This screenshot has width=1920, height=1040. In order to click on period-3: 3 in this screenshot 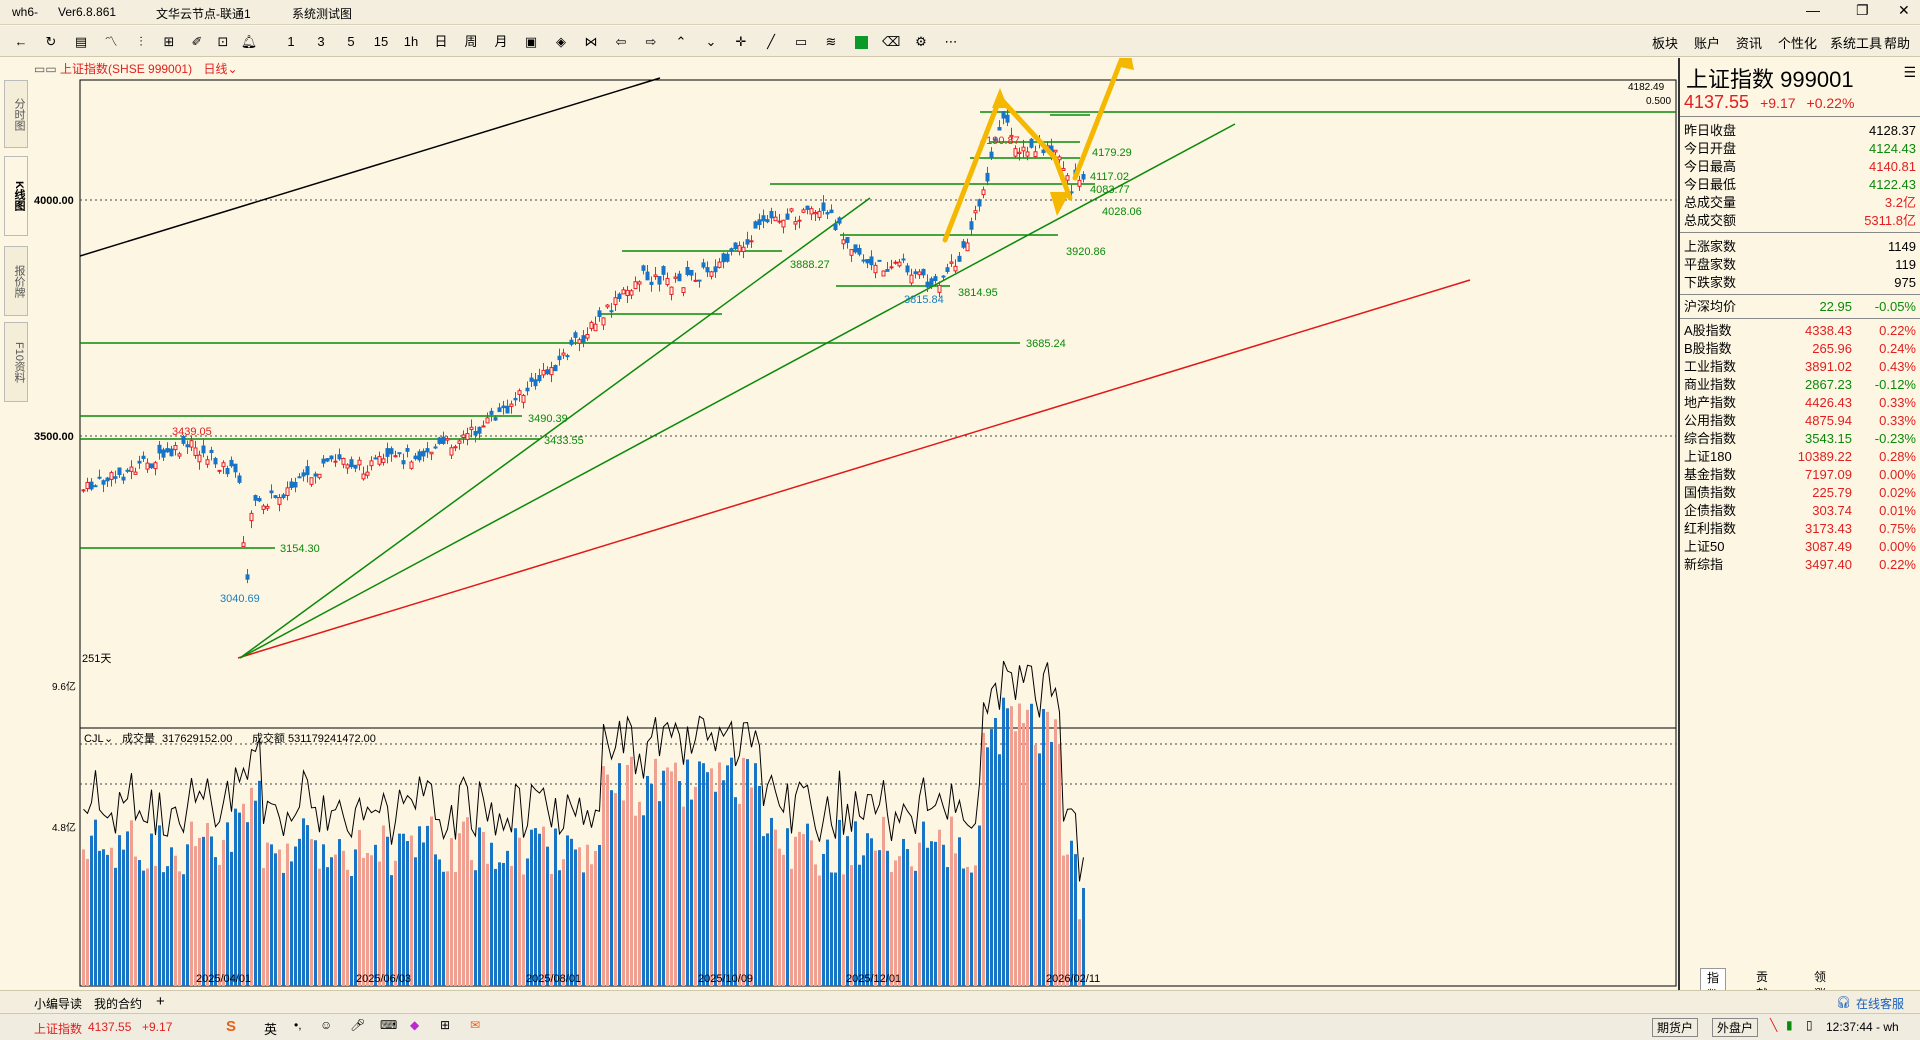, I will do `click(321, 41)`.